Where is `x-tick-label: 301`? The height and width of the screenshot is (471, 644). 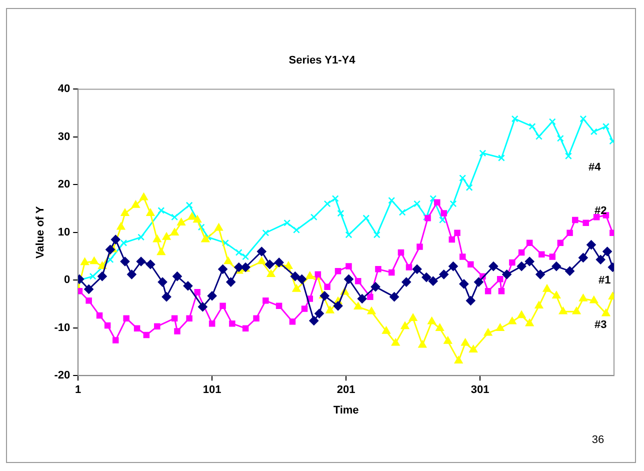 x-tick-label: 301 is located at coordinates (480, 390).